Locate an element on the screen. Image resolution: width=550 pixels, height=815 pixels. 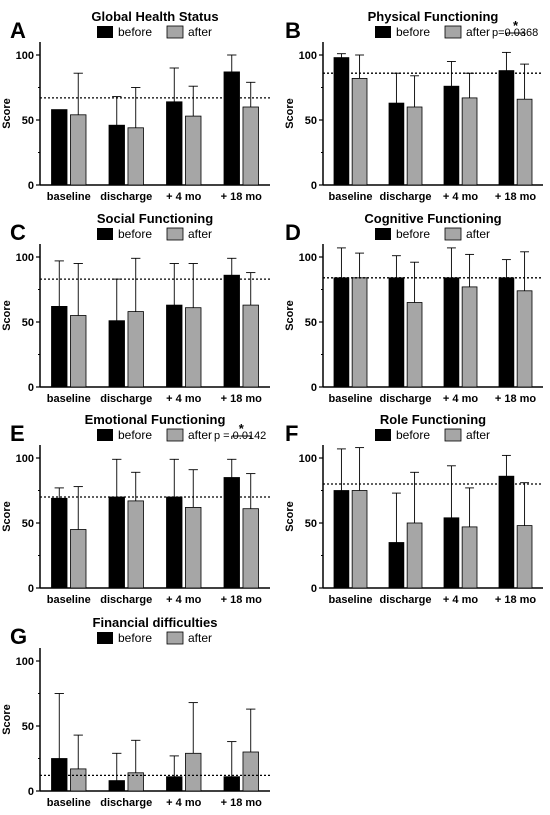
panel-title: Physical Functioning is located at coordinates (433, 16).